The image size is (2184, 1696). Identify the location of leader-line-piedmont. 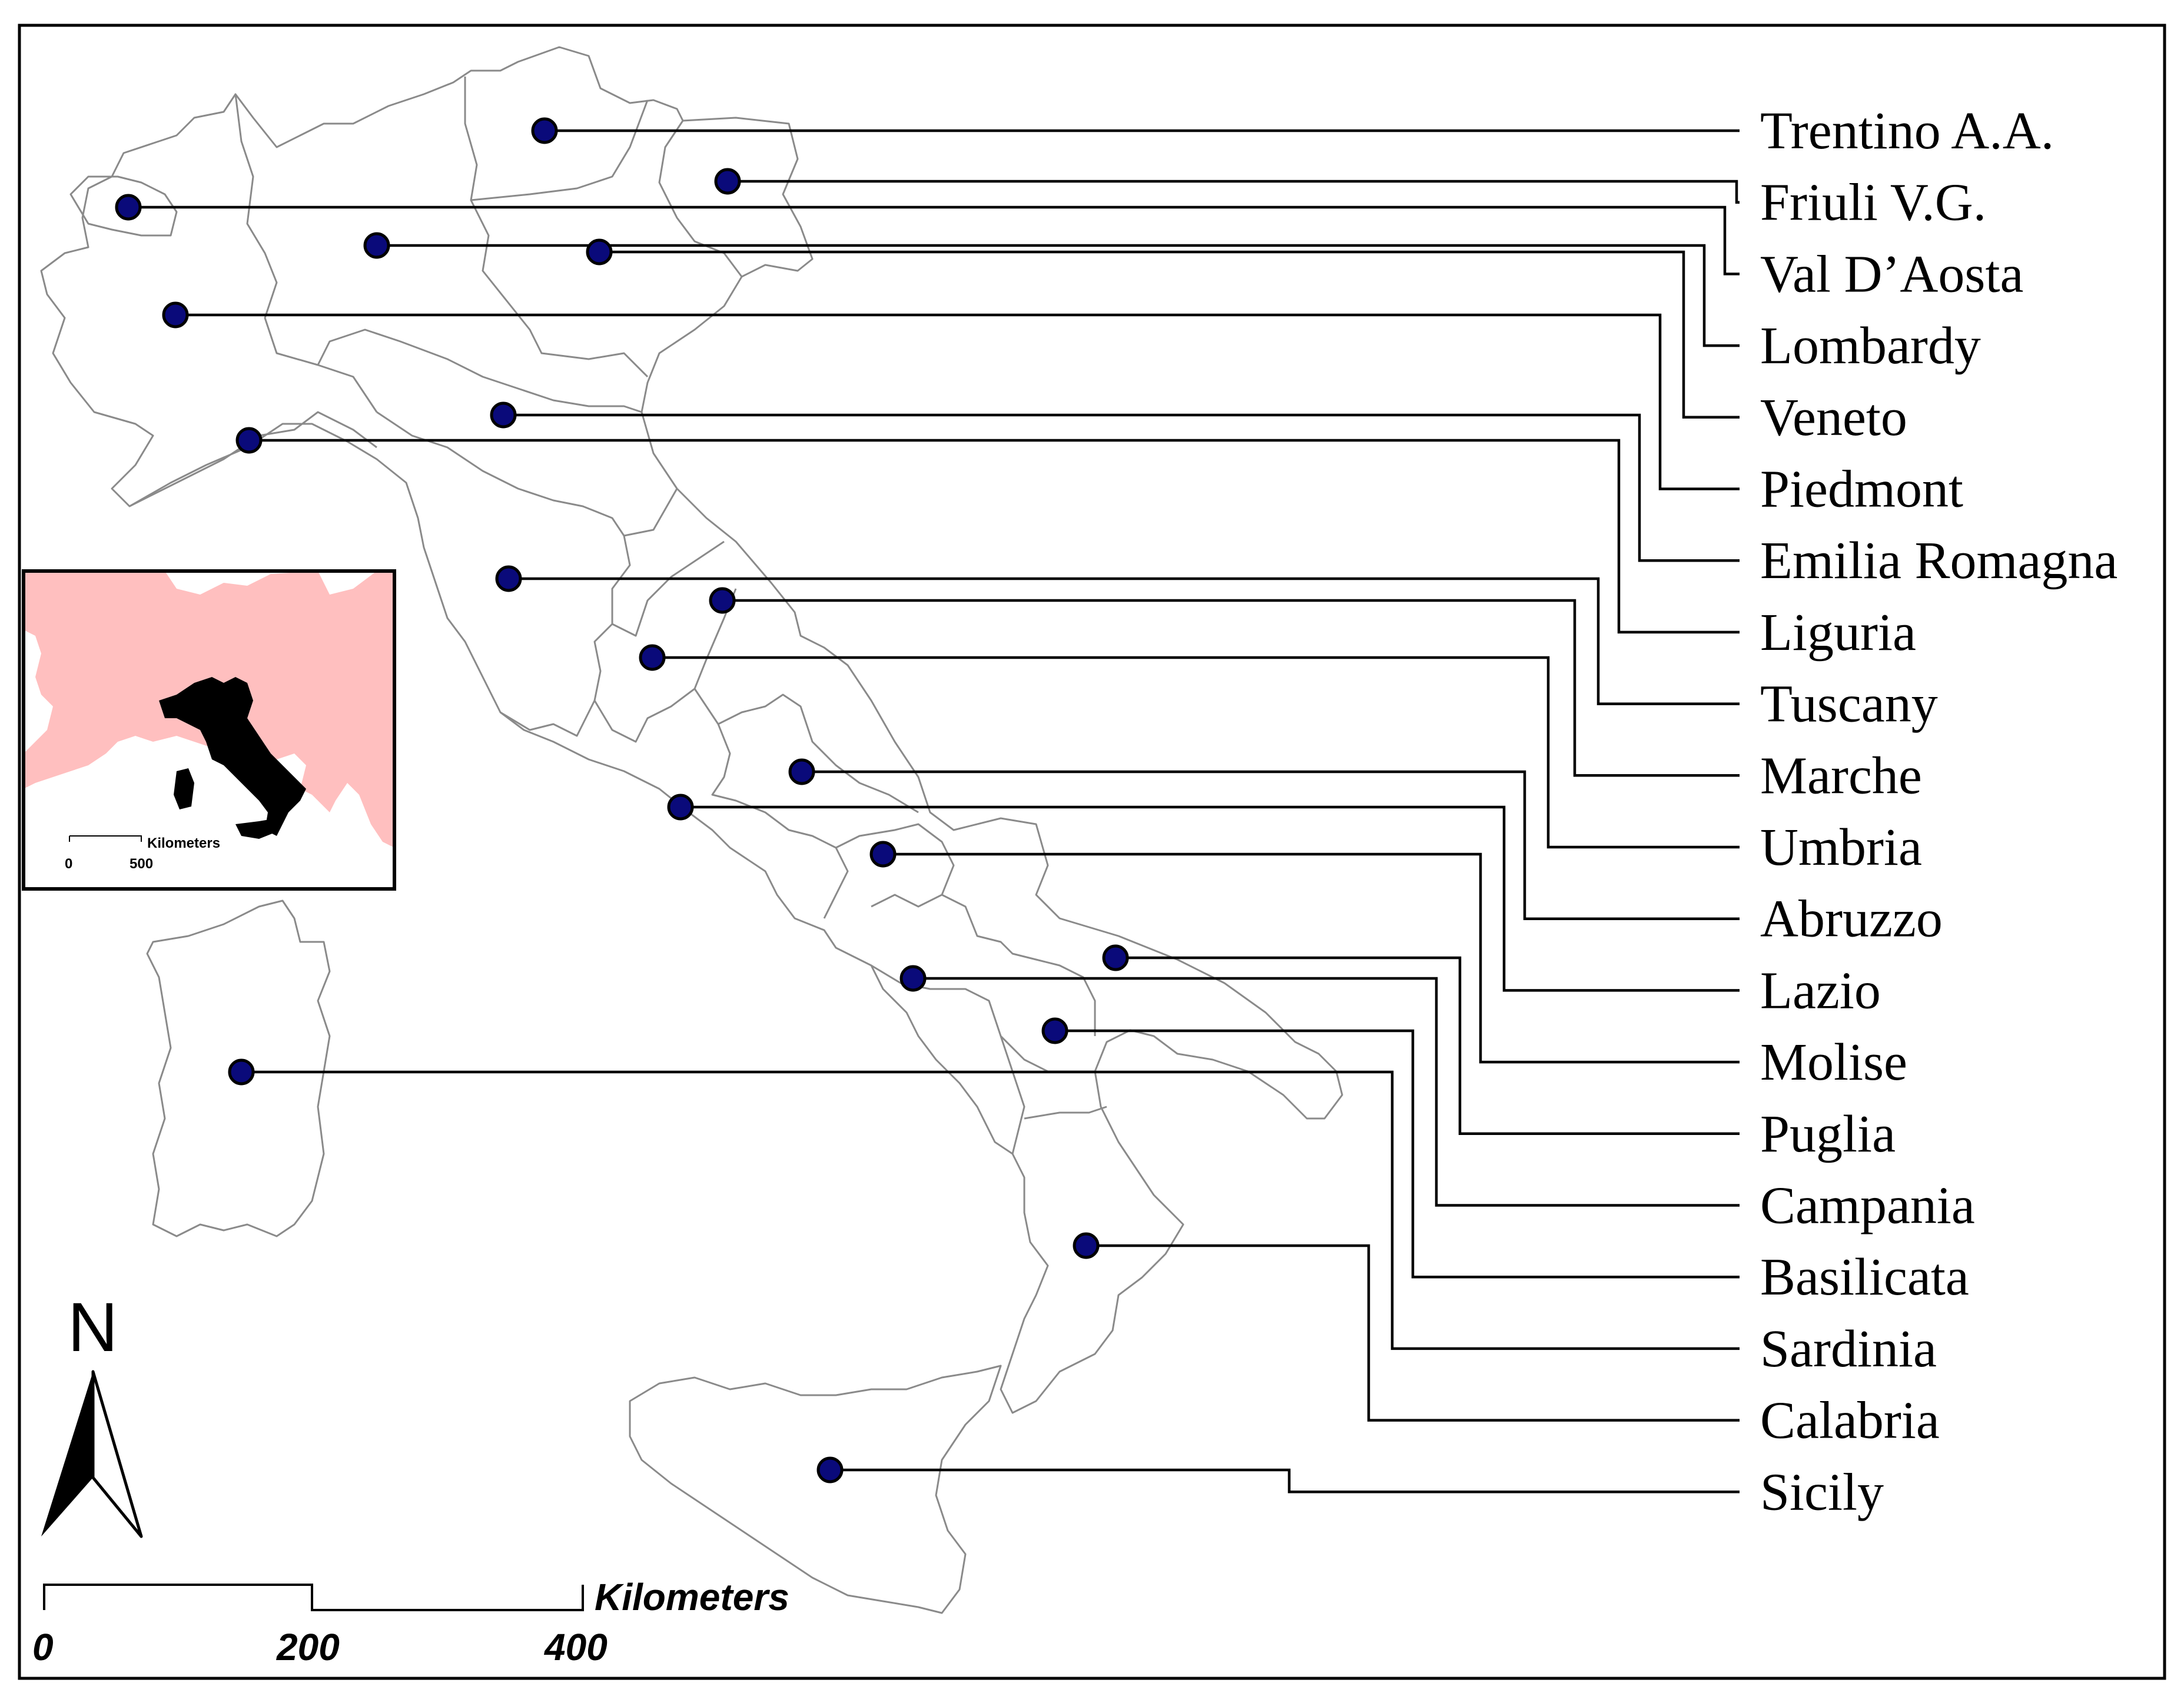
(957, 401).